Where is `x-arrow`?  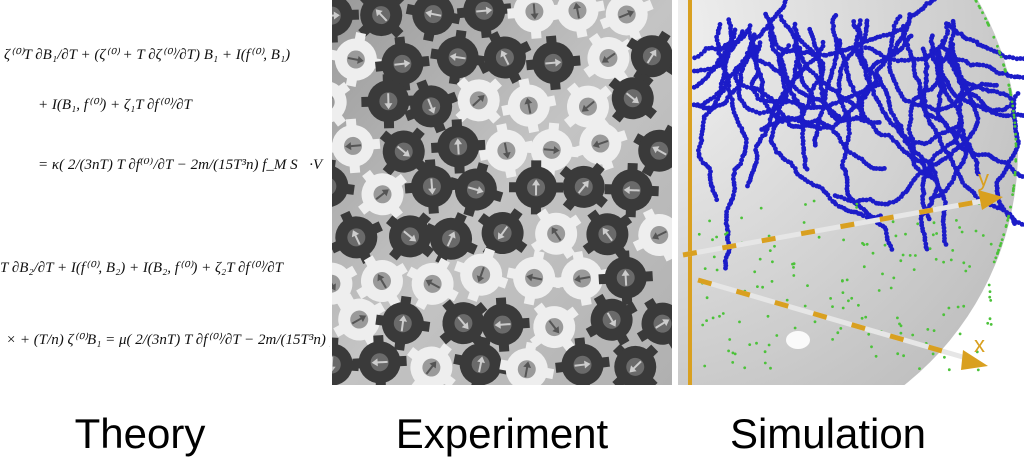 x-arrow is located at coordinates (974, 360).